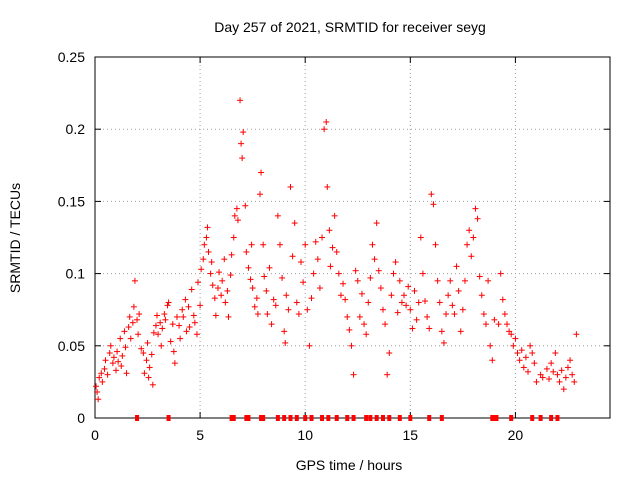 The height and width of the screenshot is (480, 640). What do you see at coordinates (95, 435) in the screenshot?
I see `x-tick-label: 0` at bounding box center [95, 435].